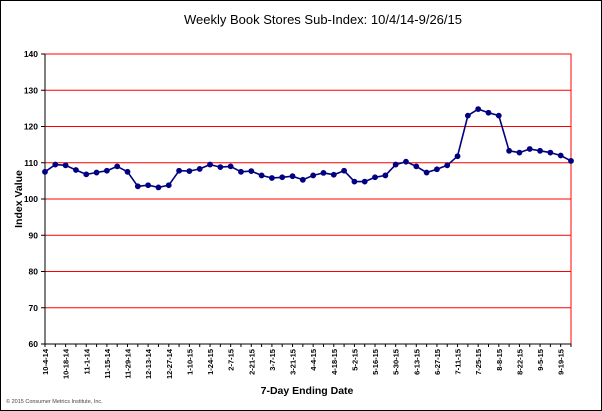 This screenshot has height=411, width=602. Describe the element at coordinates (19, 199) in the screenshot. I see `y-axis-title: Index Value` at that location.